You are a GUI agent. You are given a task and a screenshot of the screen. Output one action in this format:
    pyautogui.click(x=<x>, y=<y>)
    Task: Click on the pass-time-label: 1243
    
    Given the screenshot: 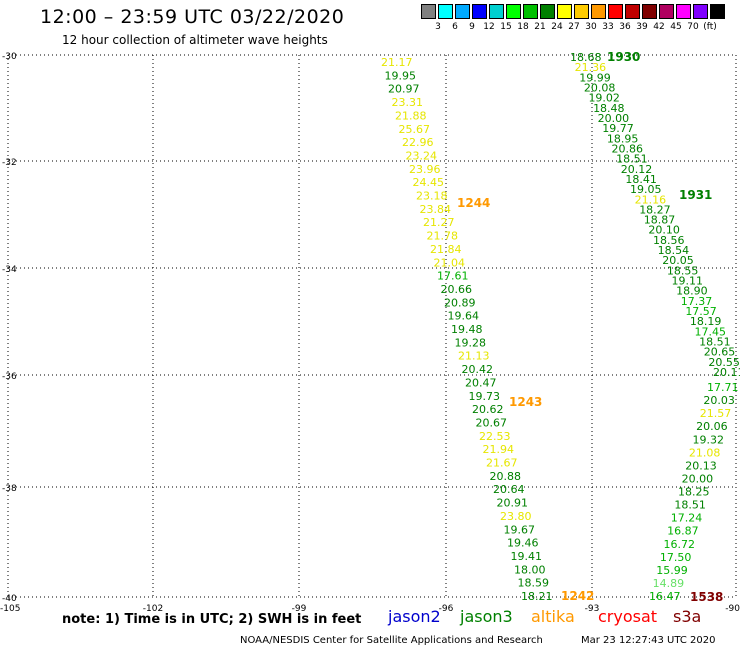 What is the action you would take?
    pyautogui.click(x=525, y=402)
    